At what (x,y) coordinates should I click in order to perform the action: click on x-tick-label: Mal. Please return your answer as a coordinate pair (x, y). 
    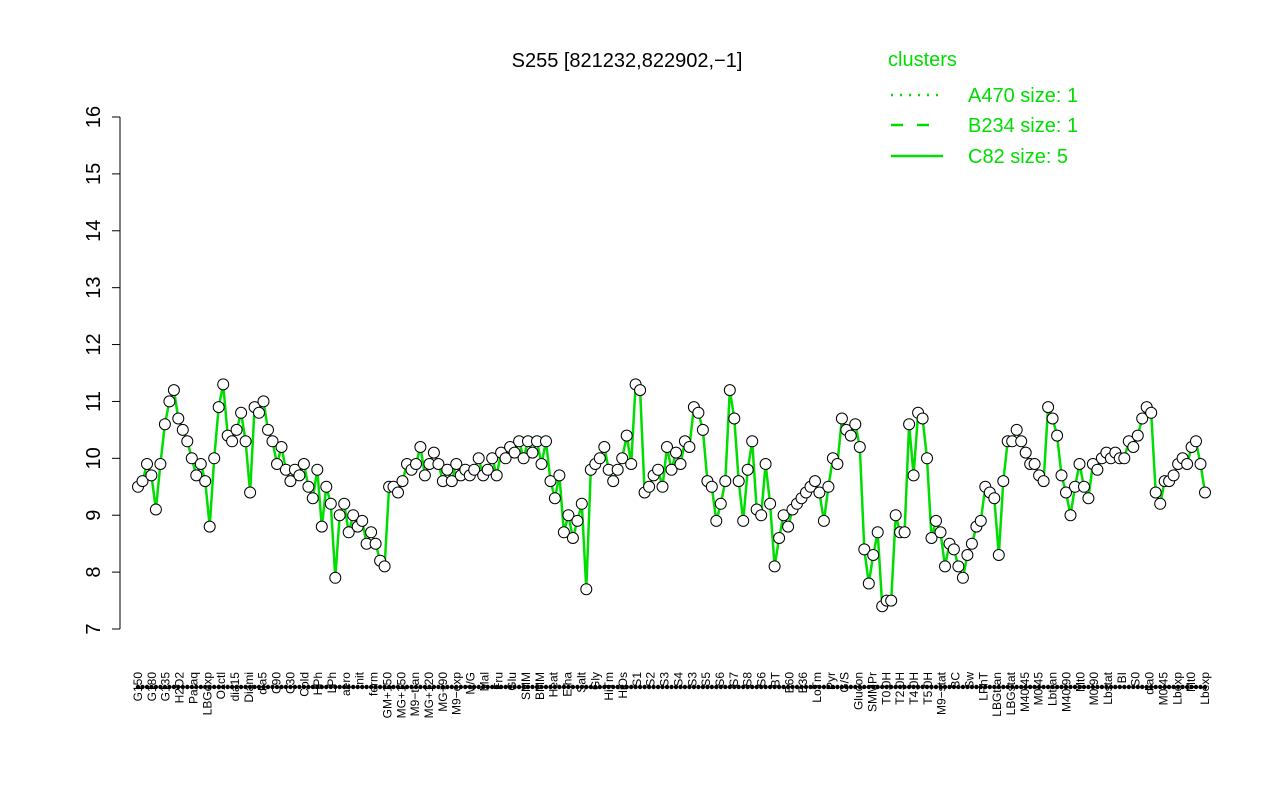
    Looking at the image, I should click on (484, 681).